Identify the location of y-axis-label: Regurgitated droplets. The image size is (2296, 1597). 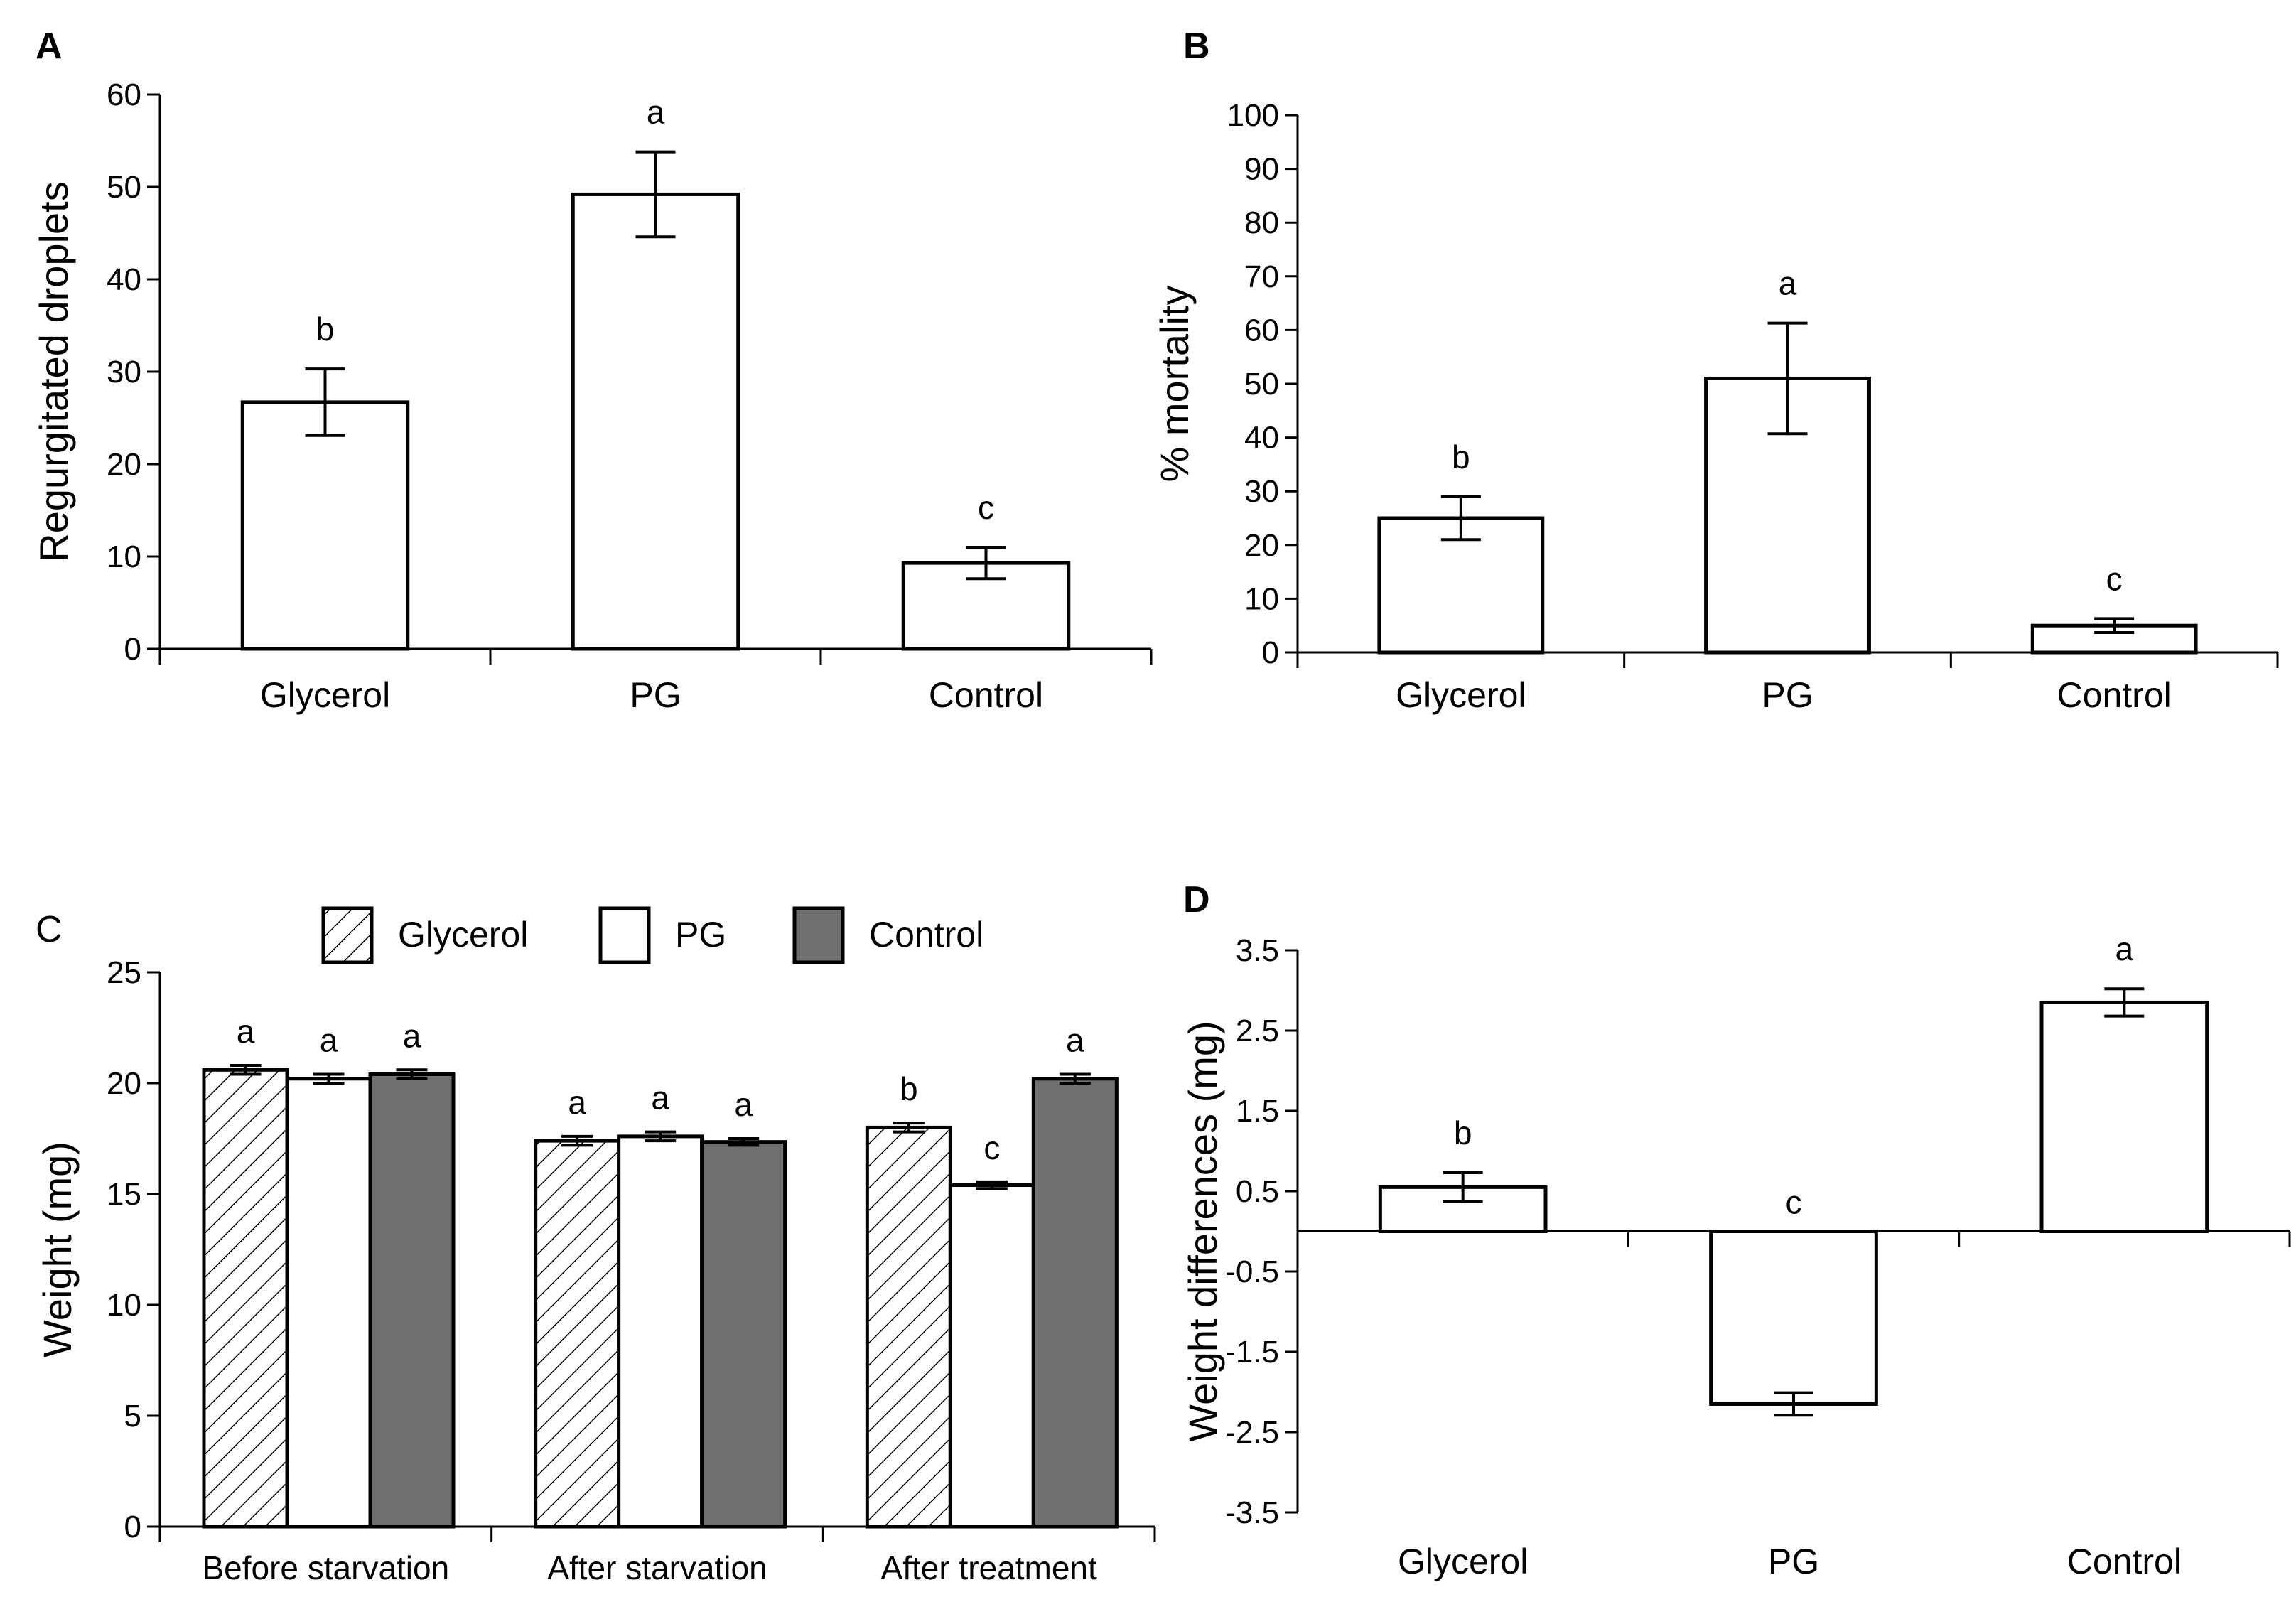
(53, 371).